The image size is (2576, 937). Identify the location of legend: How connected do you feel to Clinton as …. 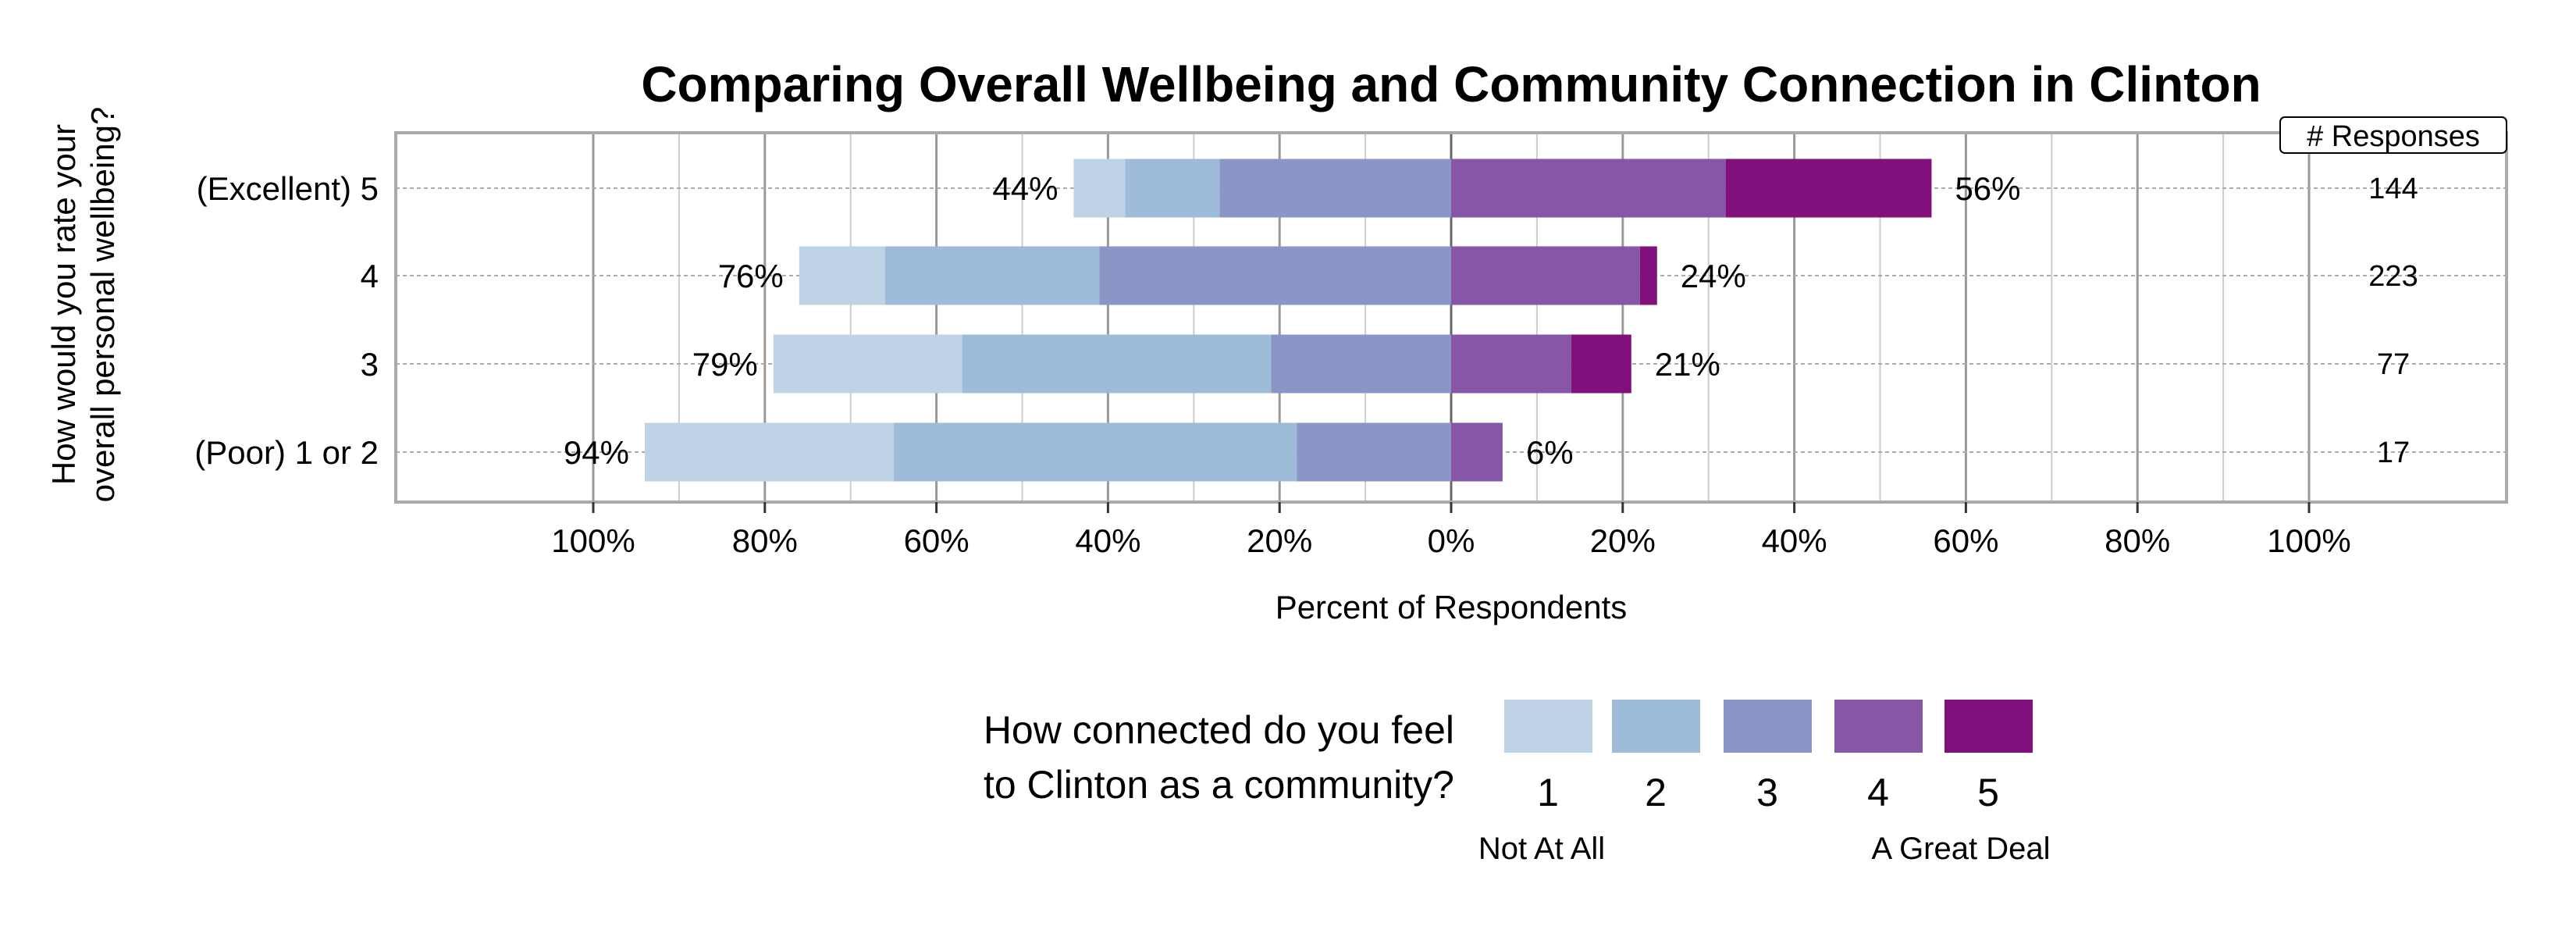
(1517, 783).